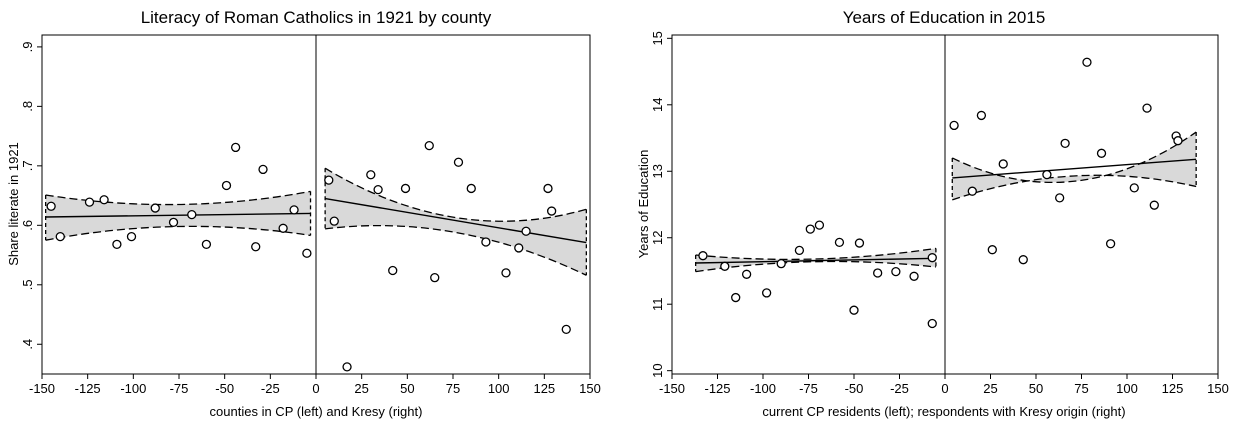 The image size is (1237, 425). Describe the element at coordinates (657, 370) in the screenshot. I see `y-tick-label: 10` at that location.